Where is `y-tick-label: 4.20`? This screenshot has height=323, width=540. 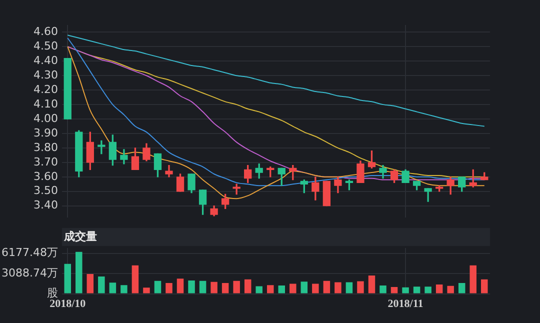
y-tick-label: 4.20 is located at coordinates (46, 89).